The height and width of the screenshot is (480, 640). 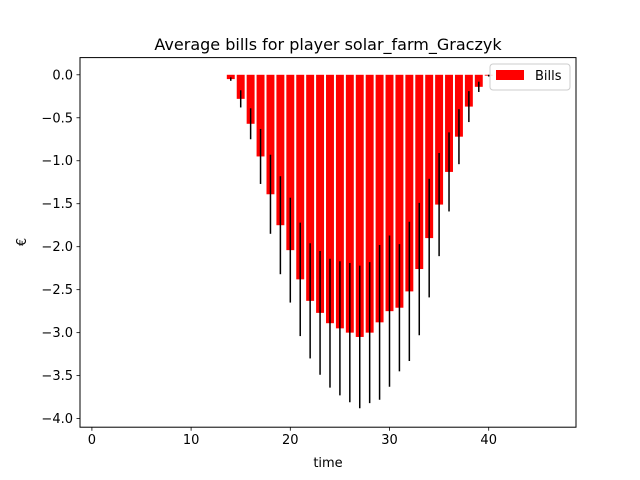 I want to click on y-tick-label: −2.5, so click(x=57, y=290).